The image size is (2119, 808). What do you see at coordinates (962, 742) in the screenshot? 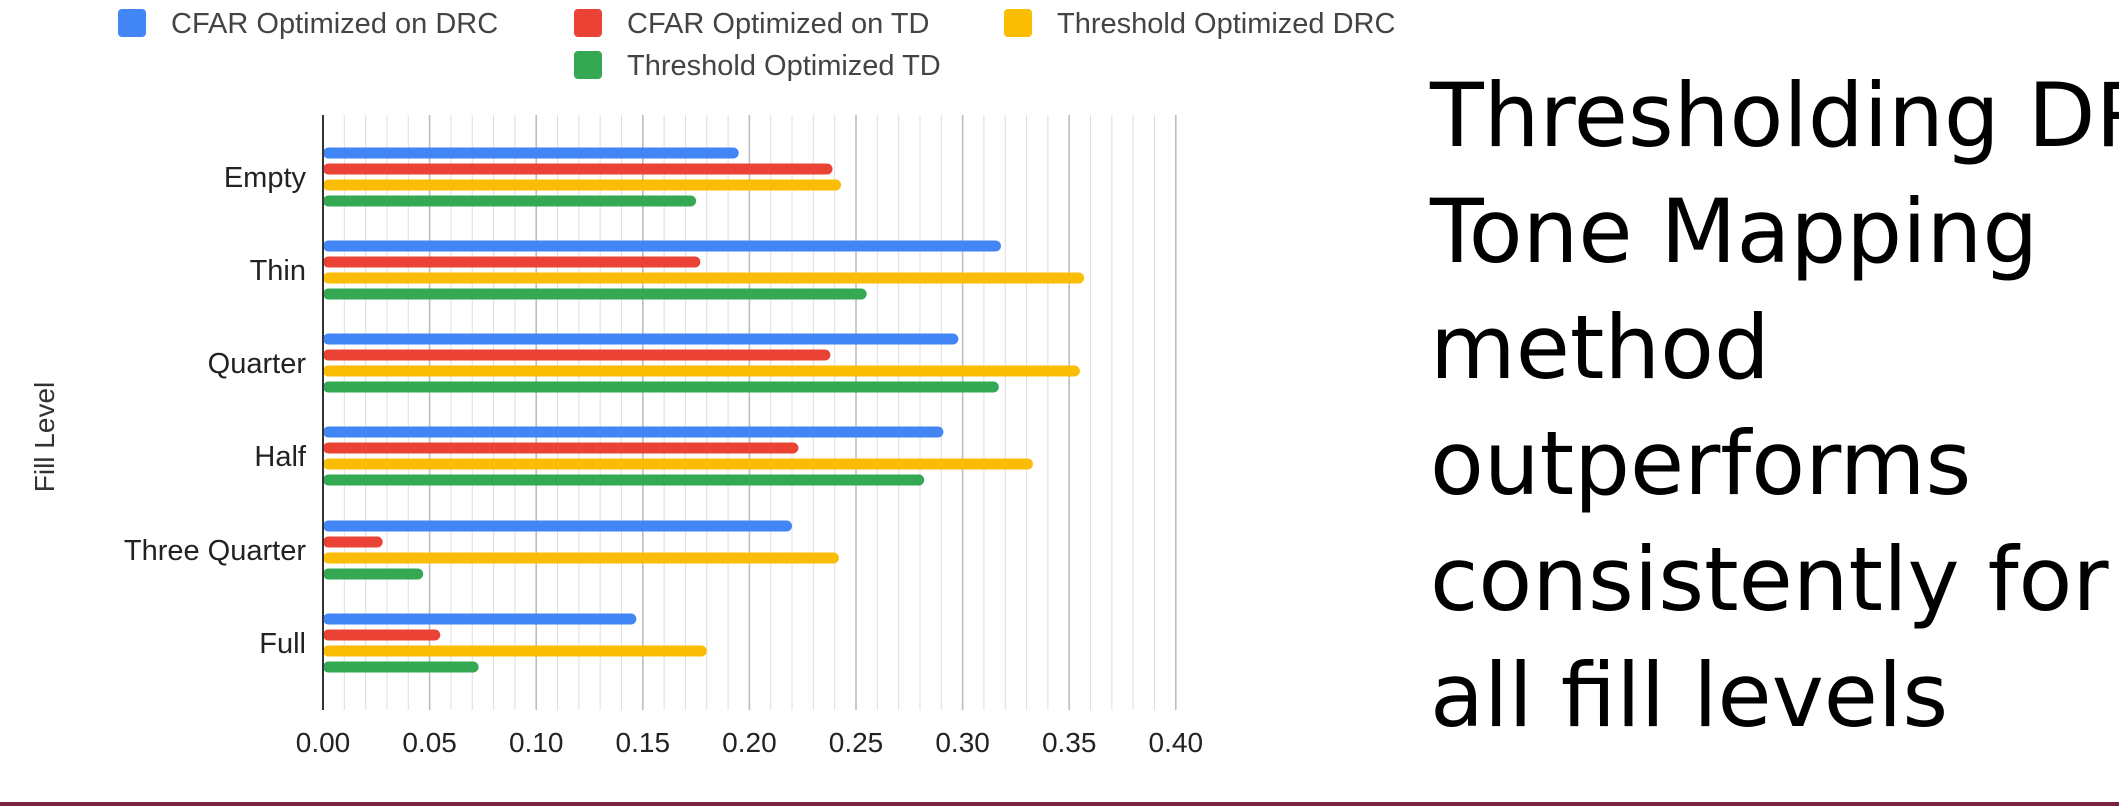
I see `x-tick-label: 0.30` at bounding box center [962, 742].